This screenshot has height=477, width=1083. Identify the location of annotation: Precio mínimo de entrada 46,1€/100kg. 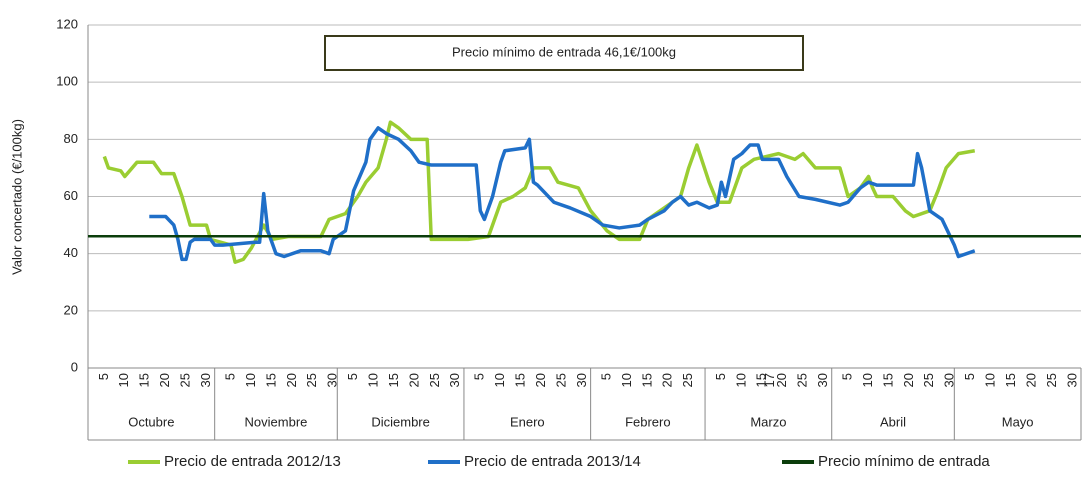
(564, 51).